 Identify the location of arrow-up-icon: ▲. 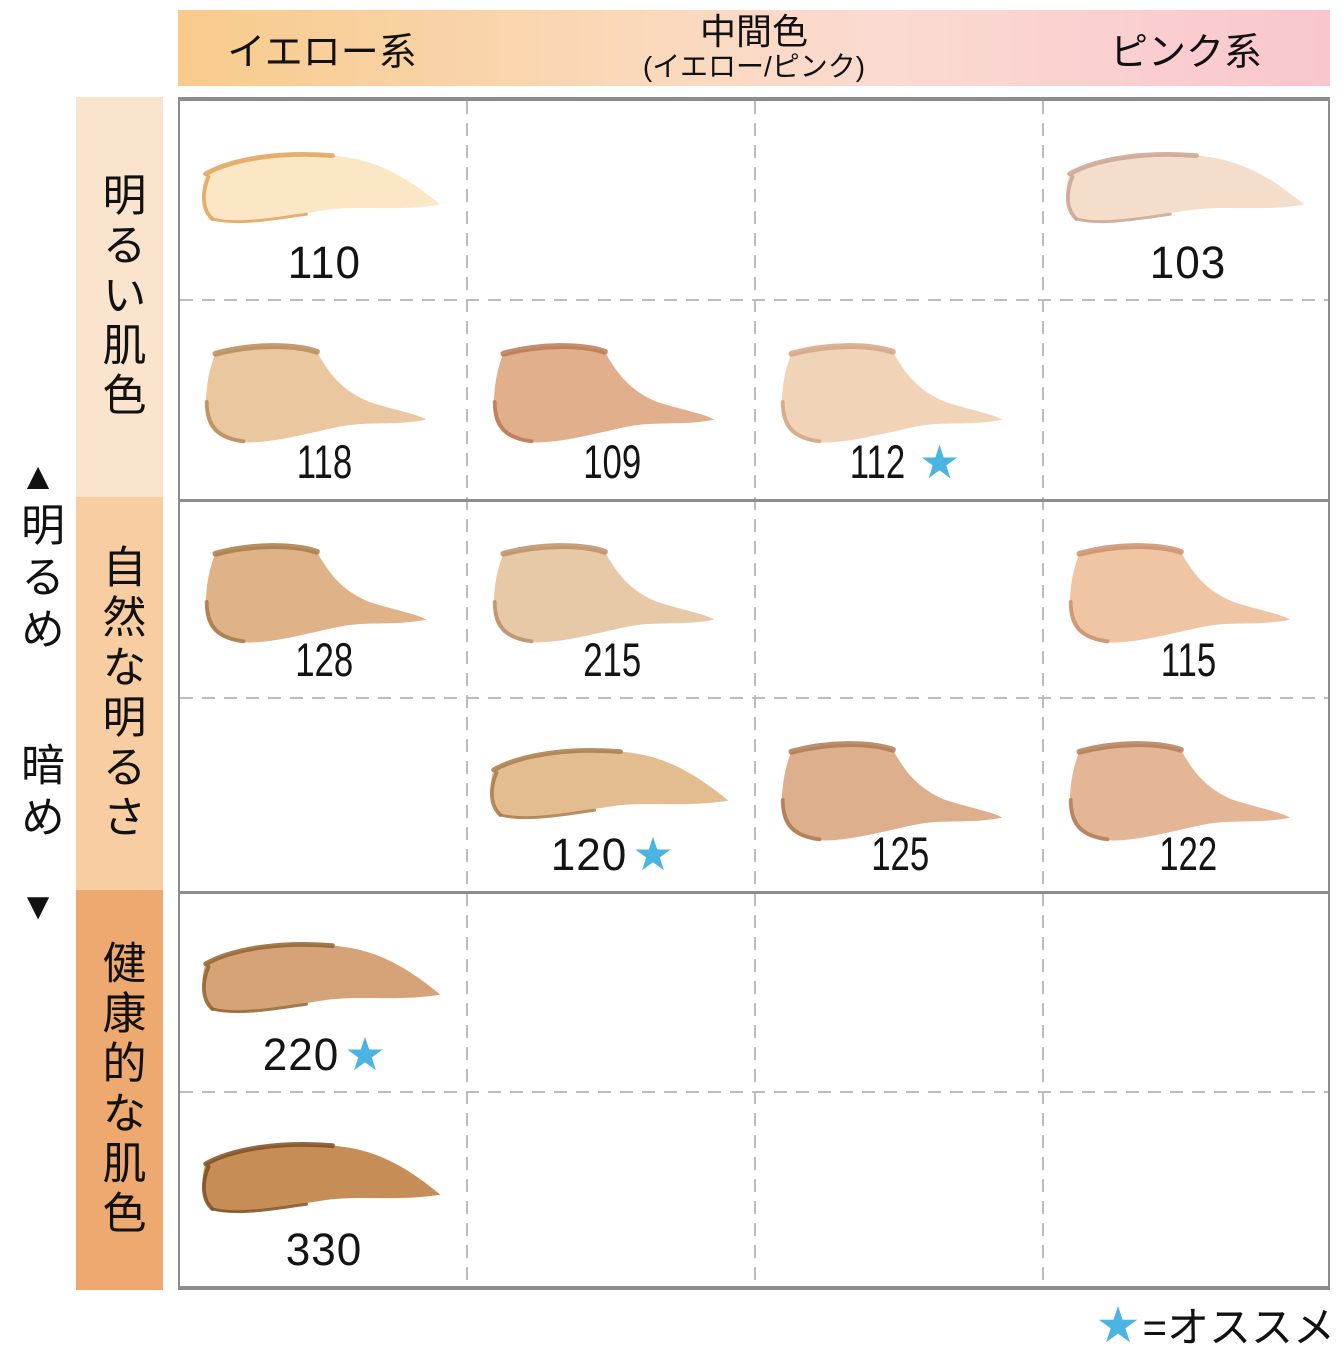
(38, 477).